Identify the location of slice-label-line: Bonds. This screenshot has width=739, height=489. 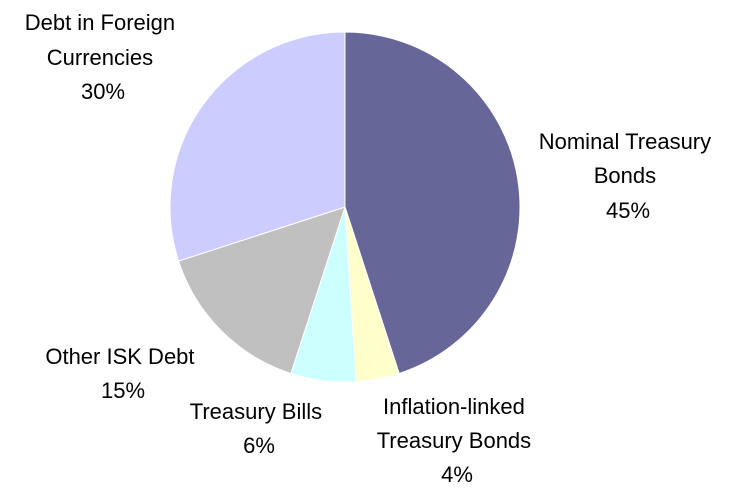
(625, 175).